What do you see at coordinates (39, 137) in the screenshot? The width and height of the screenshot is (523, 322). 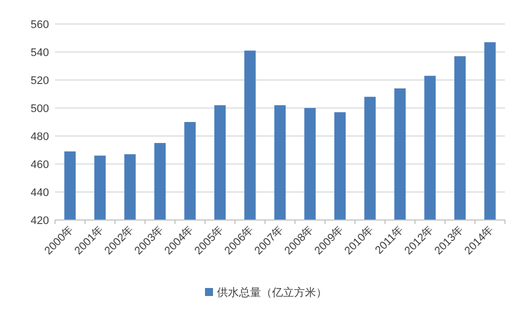 I see `y-tick-label: 480` at bounding box center [39, 137].